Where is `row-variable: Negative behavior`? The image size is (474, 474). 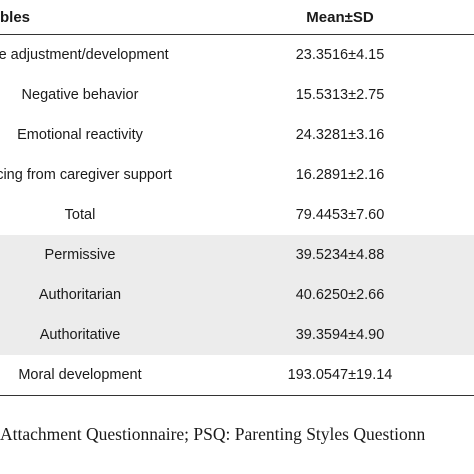
row-variable: Negative behavior is located at coordinates (80, 95).